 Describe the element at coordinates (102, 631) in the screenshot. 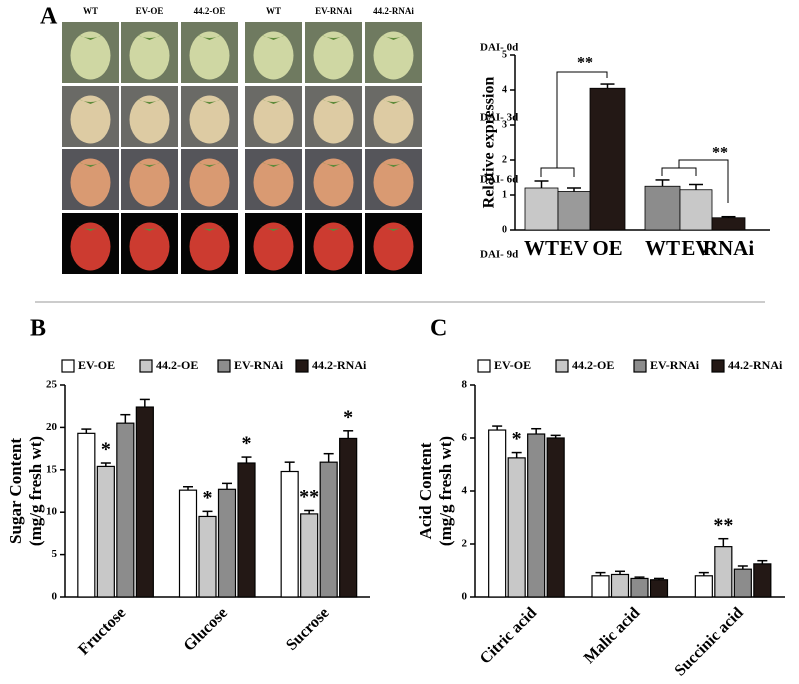

I see `x-tick-label: Fructose` at that location.